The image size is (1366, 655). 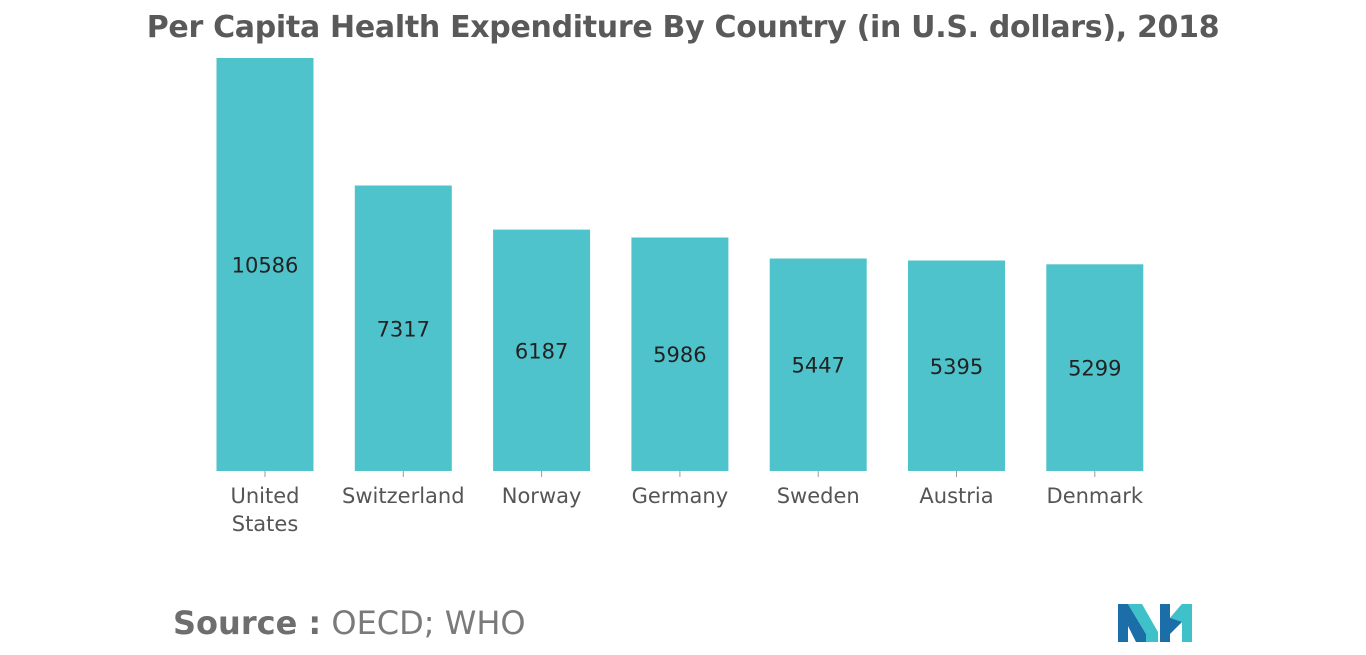 I want to click on data-label: 5447, so click(x=817, y=366).